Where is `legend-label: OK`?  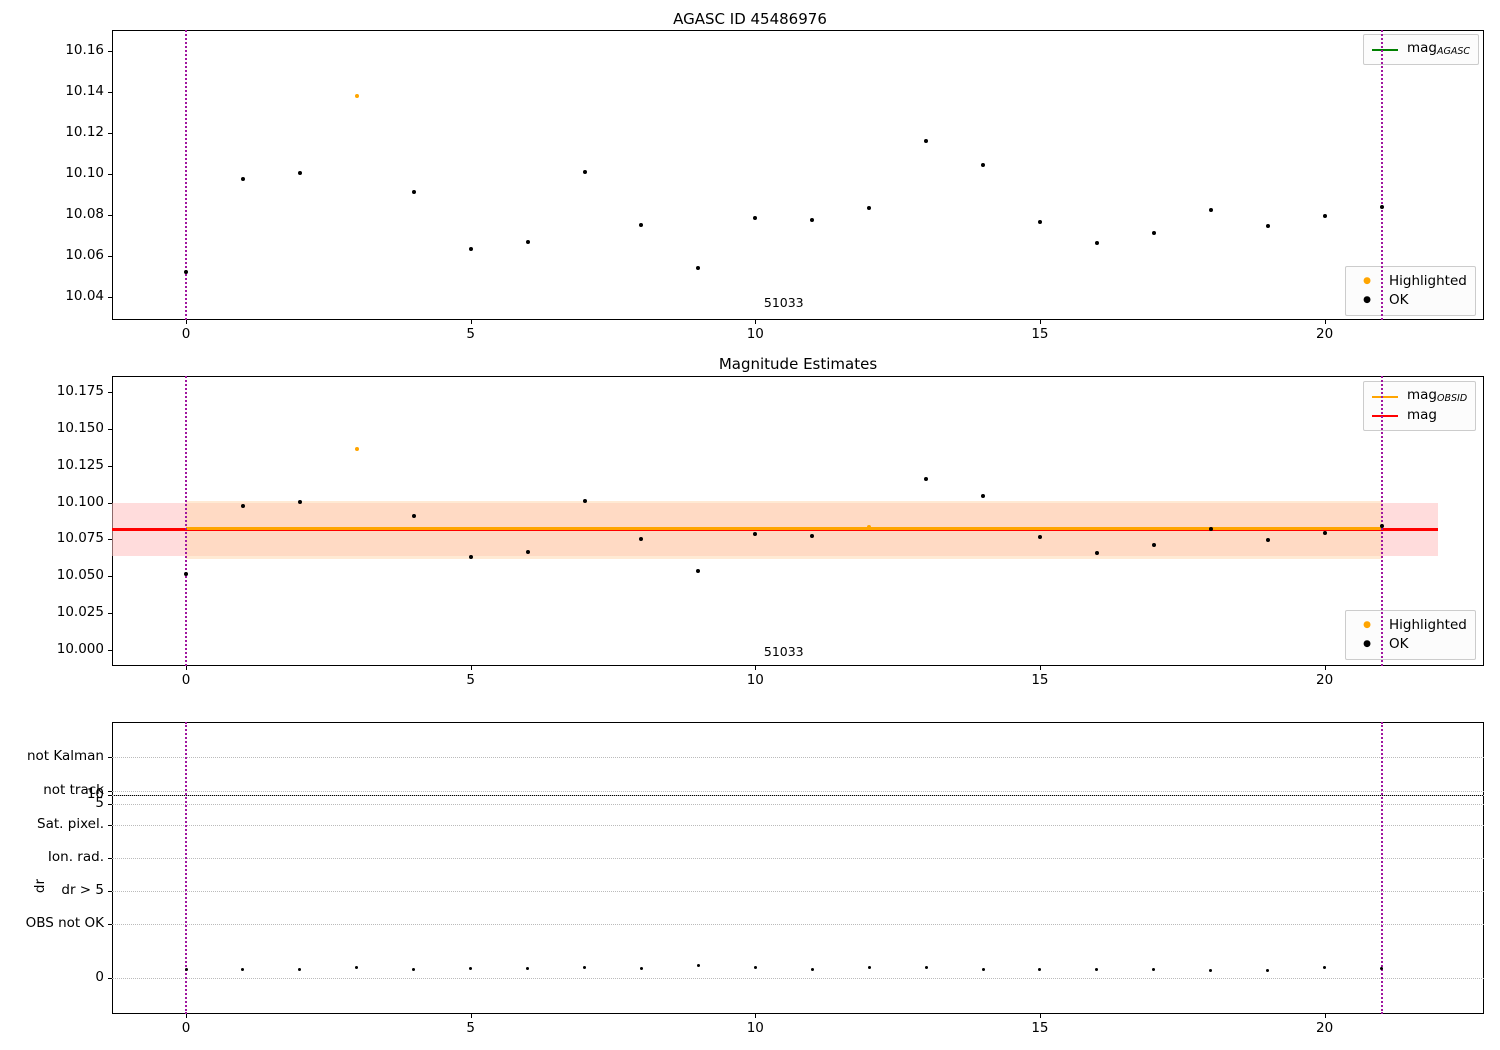 legend-label: OK is located at coordinates (1399, 300).